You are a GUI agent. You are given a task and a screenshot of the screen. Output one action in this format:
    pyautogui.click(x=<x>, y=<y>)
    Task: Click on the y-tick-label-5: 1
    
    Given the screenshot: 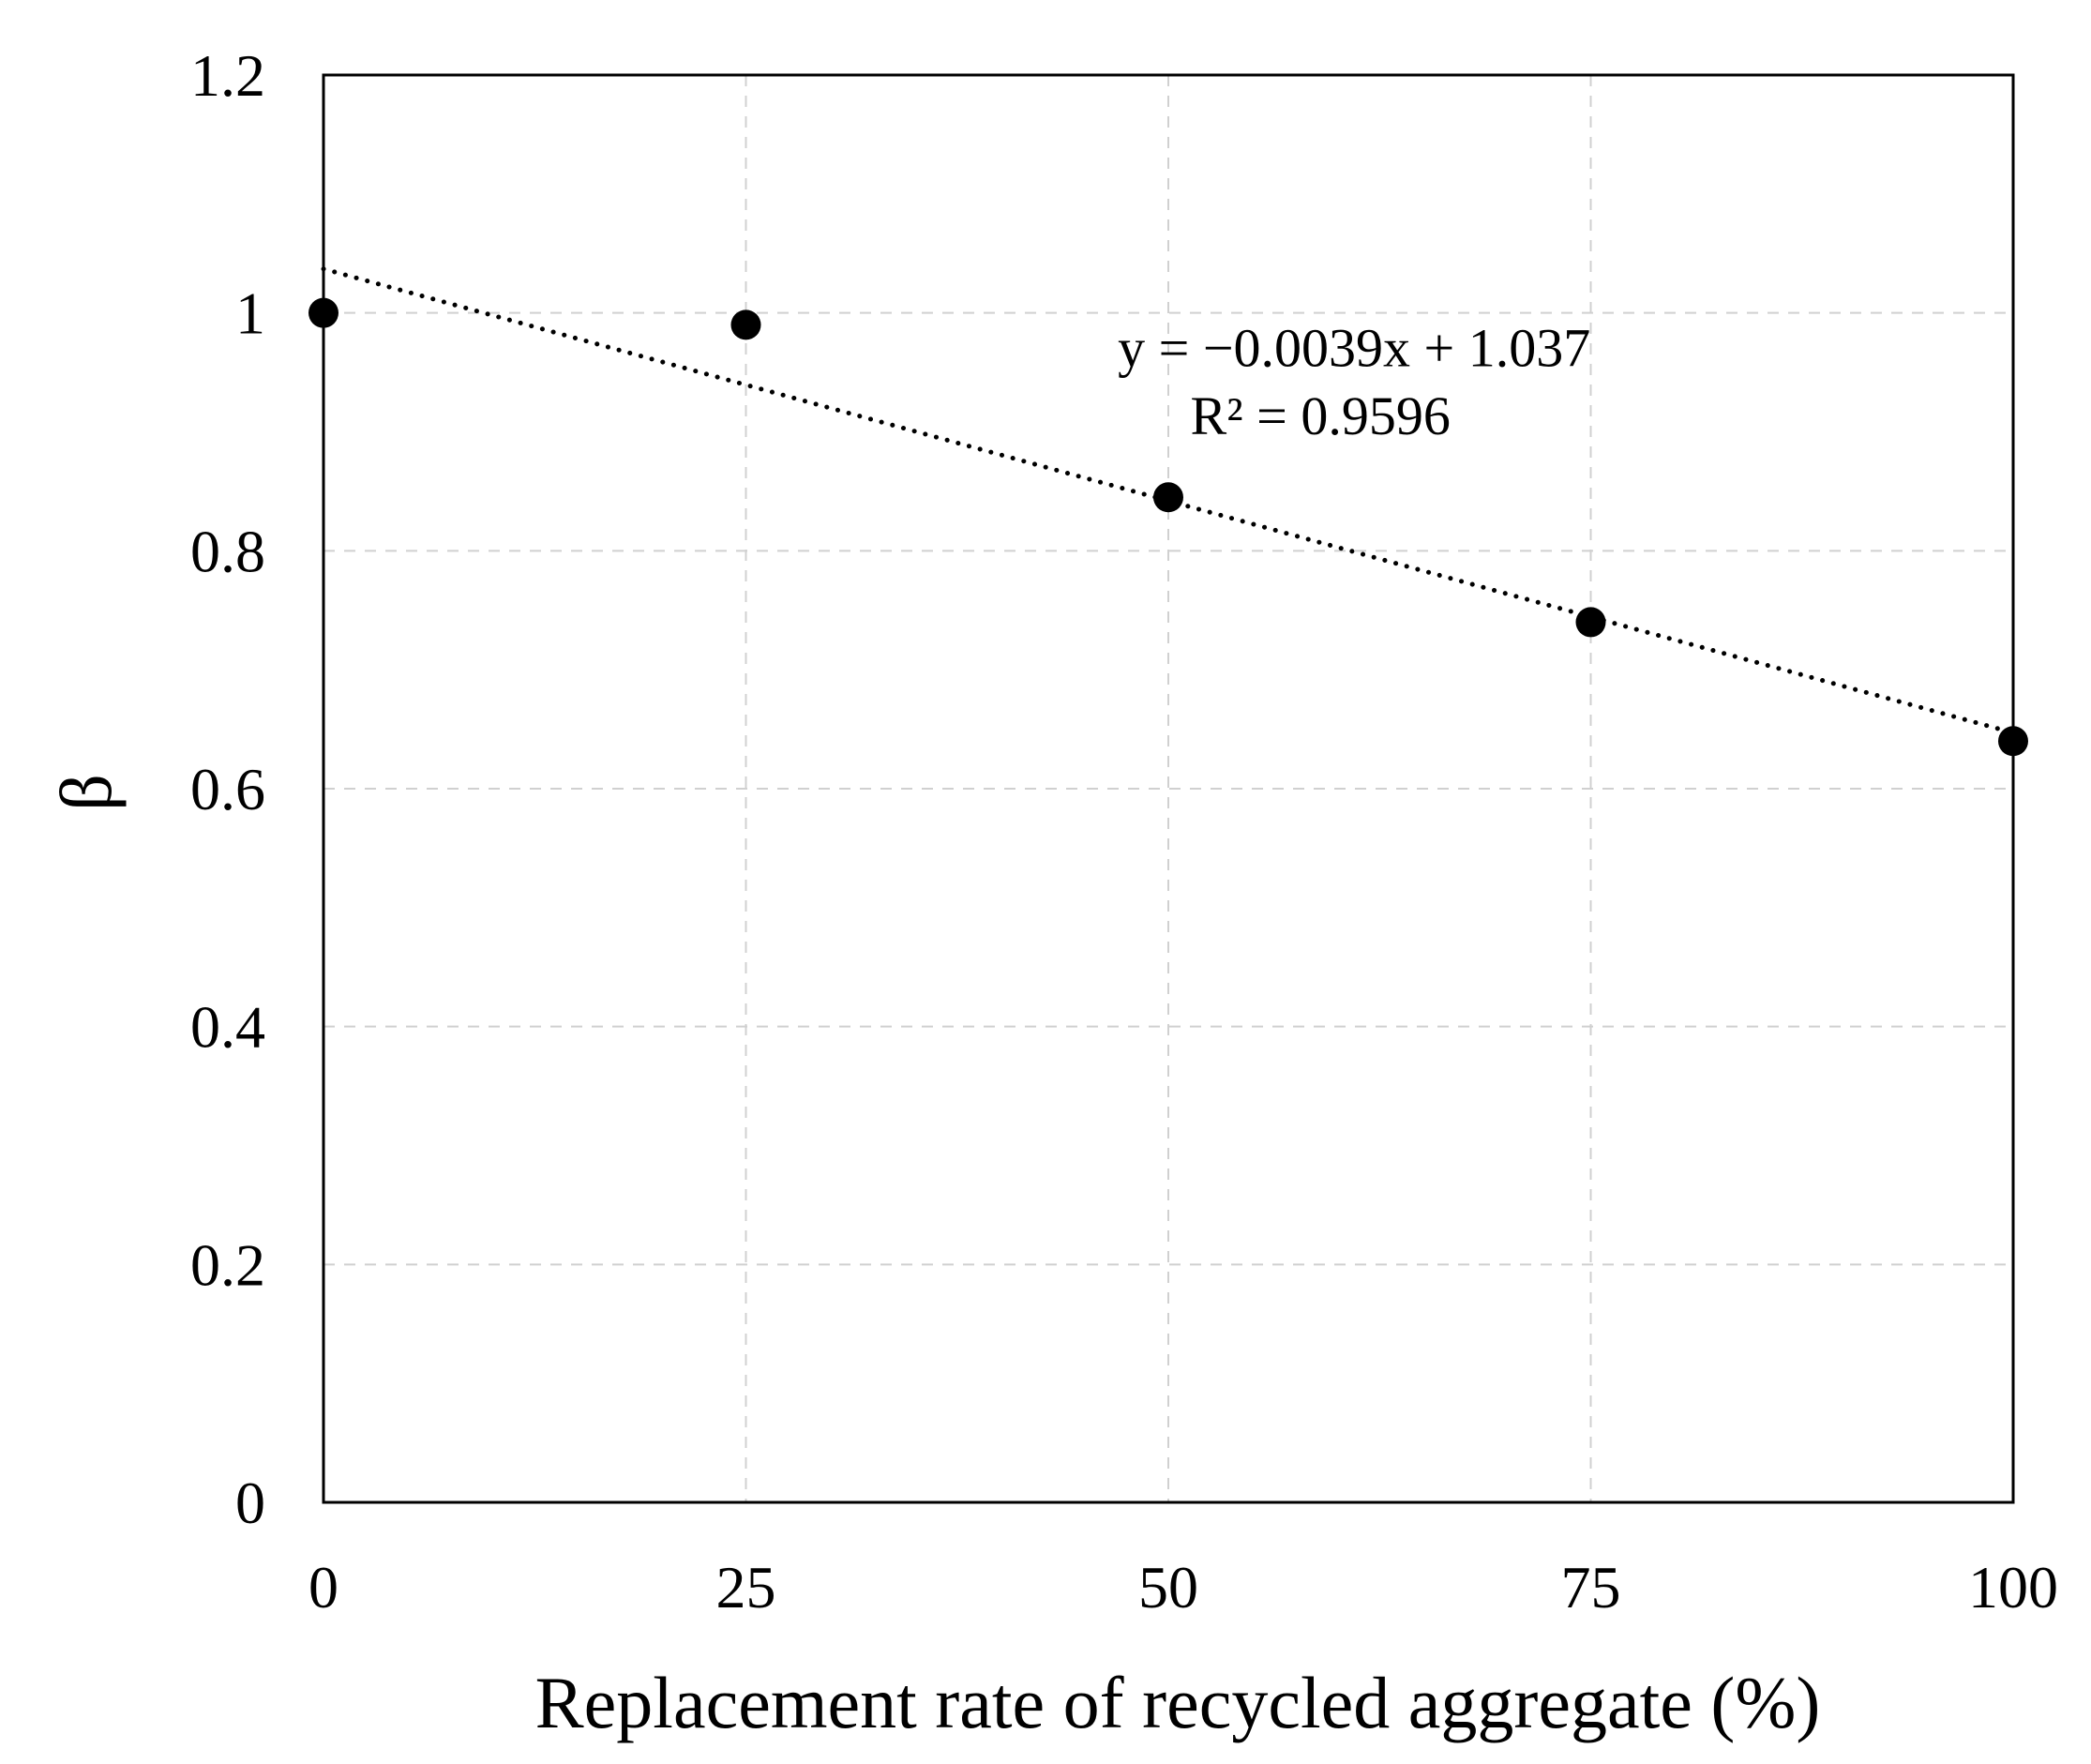 What is the action you would take?
    pyautogui.click(x=250, y=313)
    